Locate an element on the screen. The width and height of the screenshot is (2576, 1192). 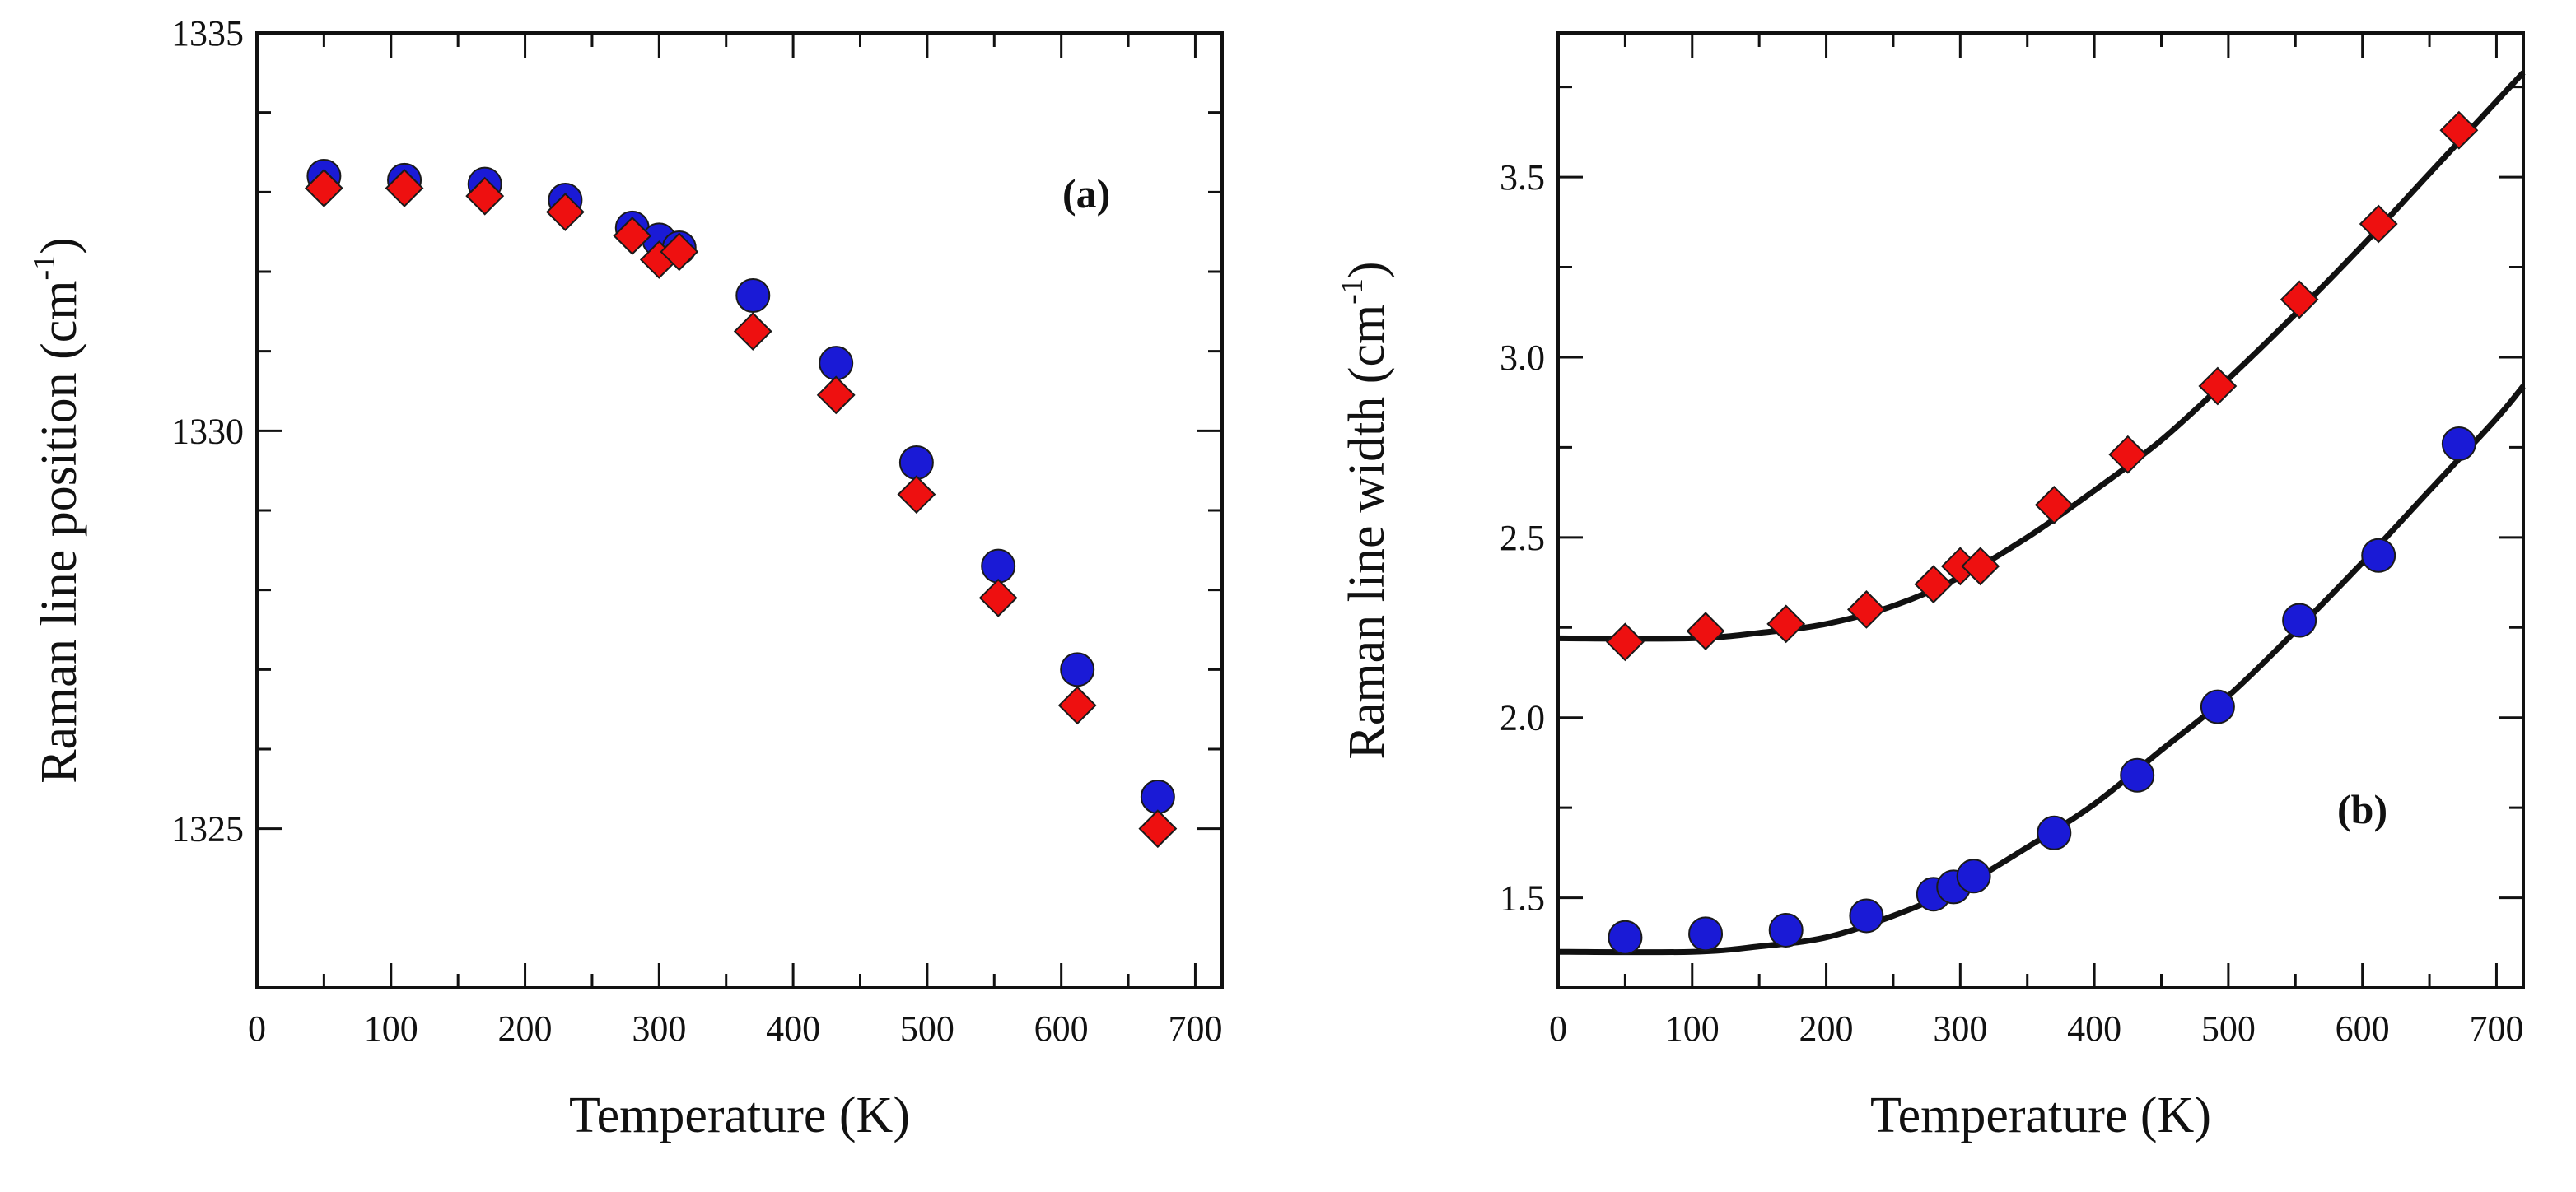
panel-b-y-axis-title-main: Raman line width (cm is located at coordinates (1367, 532).